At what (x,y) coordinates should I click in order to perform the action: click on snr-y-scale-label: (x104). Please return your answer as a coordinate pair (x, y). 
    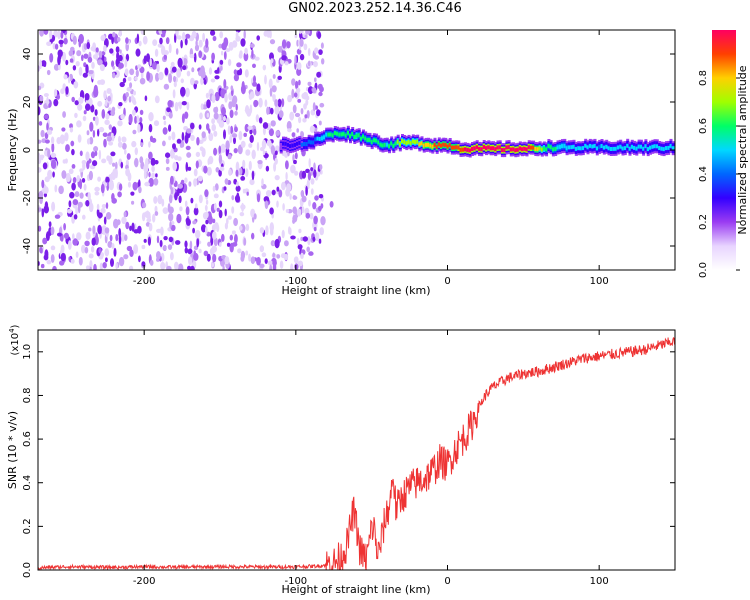
    Looking at the image, I should click on (14, 339).